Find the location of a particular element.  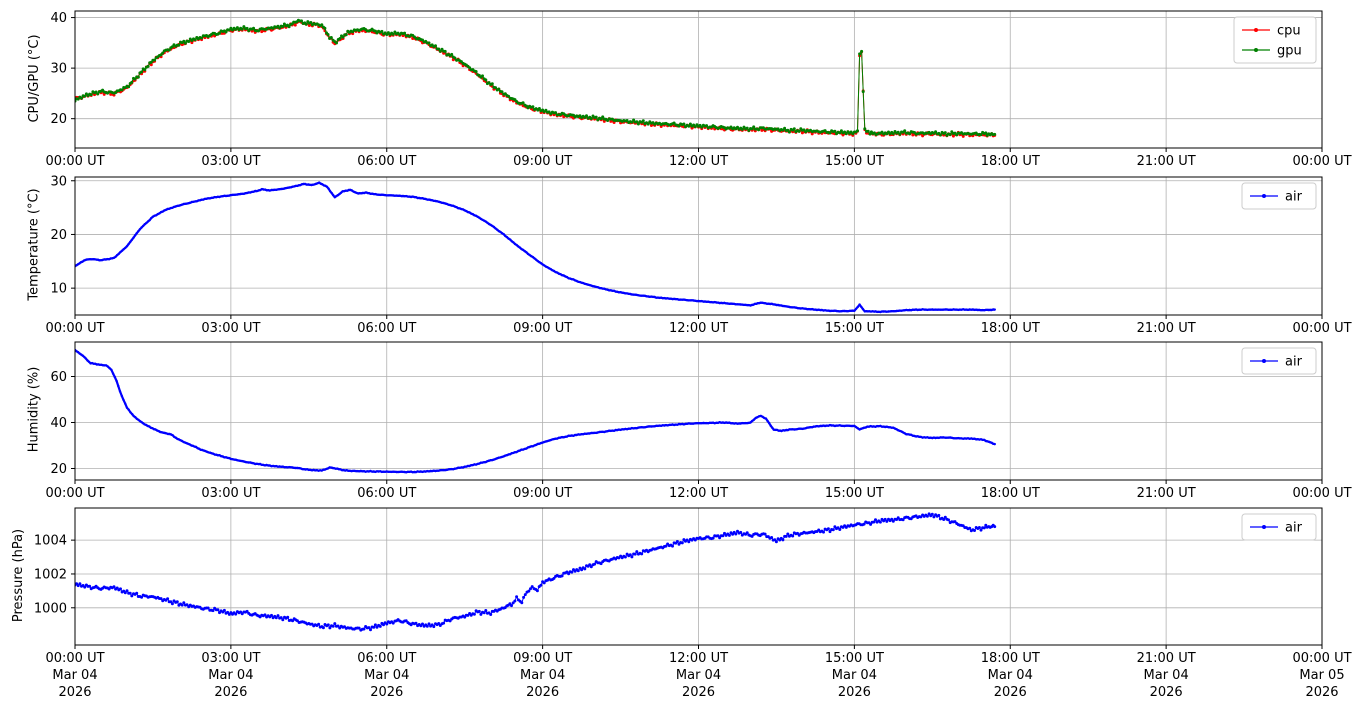

y-tick-label: 60 is located at coordinates (58, 377).